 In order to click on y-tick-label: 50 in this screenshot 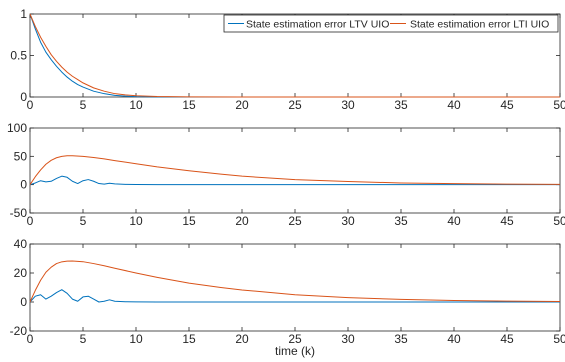, I will do `click(21, 156)`.